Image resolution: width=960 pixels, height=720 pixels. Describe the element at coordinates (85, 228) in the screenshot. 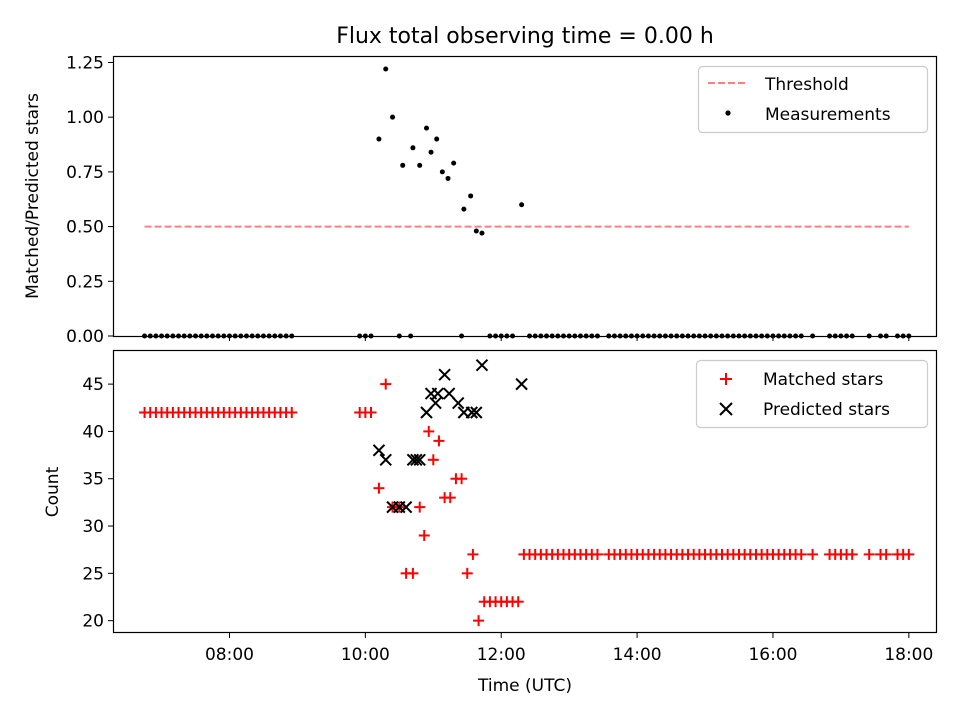

I see `y-tick-label: 0.50` at that location.